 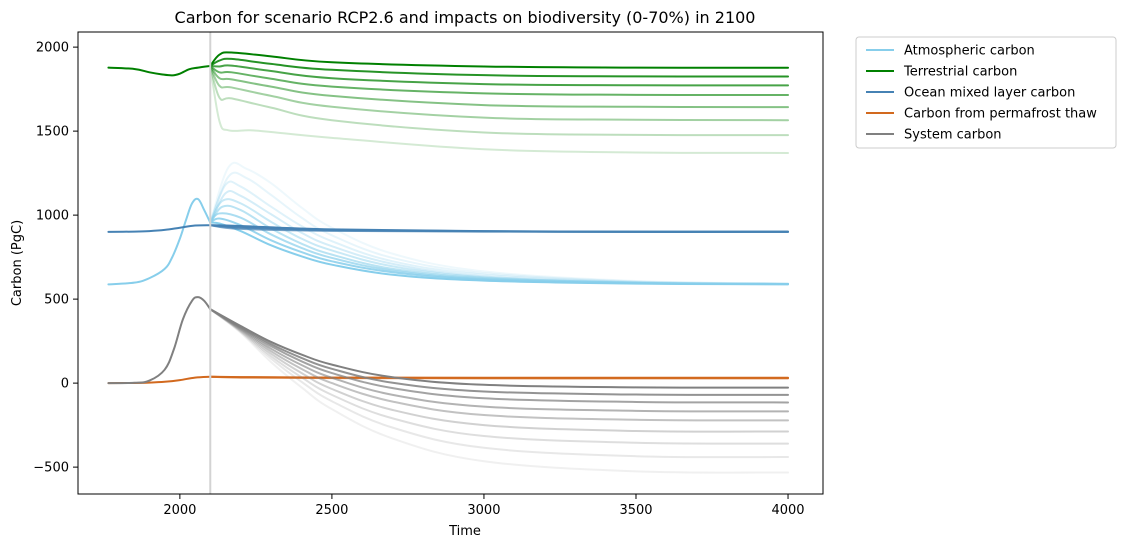 What do you see at coordinates (953, 135) in the screenshot?
I see `legend-label: System carbon` at bounding box center [953, 135].